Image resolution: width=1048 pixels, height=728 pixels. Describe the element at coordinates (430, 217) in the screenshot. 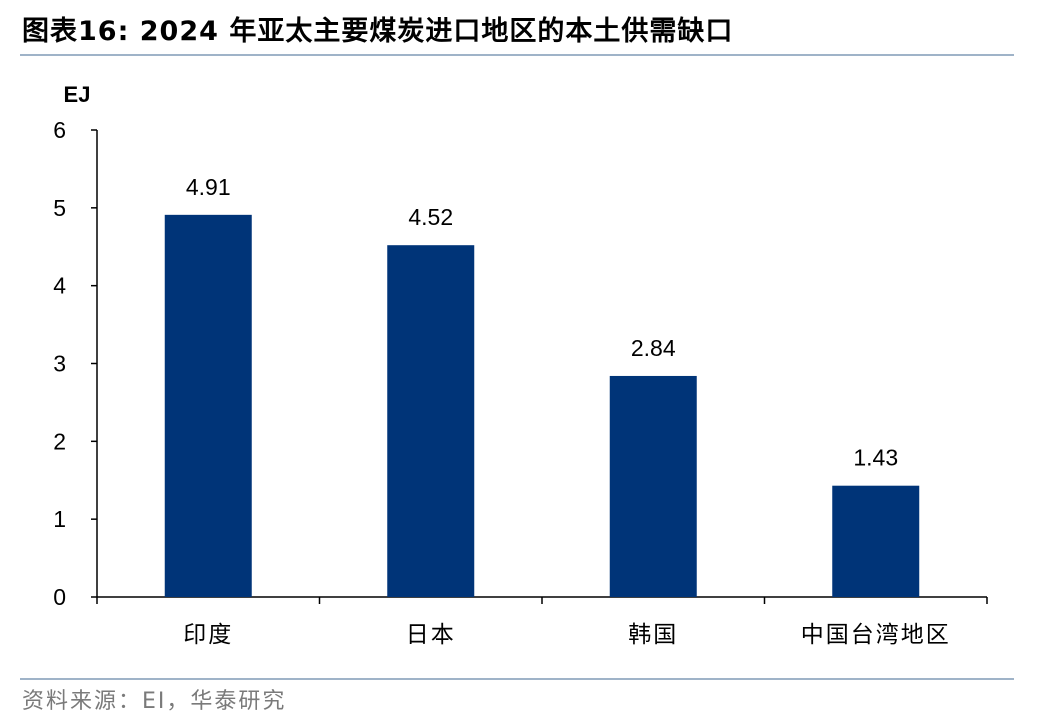

I see `data-label: 4.52` at that location.